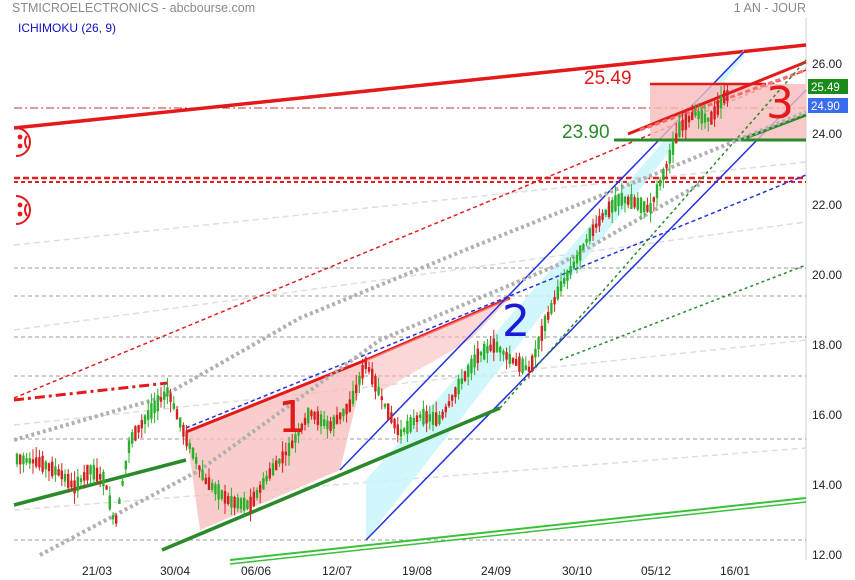 The width and height of the screenshot is (855, 580). Describe the element at coordinates (827, 205) in the screenshot. I see `y-tick: 22.00` at that location.